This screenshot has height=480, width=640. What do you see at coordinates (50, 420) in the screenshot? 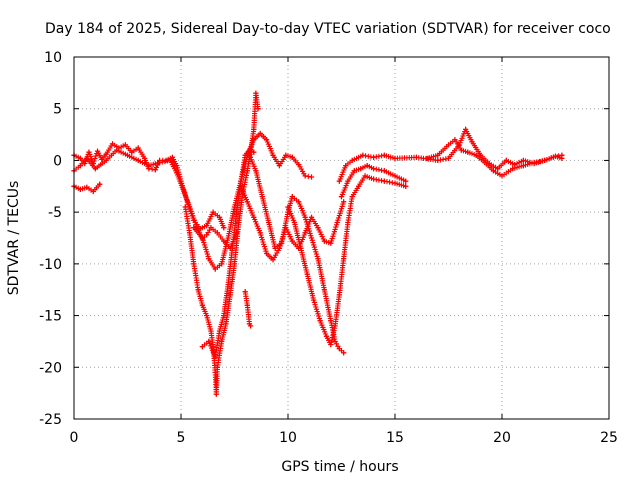
I see `y-tick-label: -25` at bounding box center [50, 420].